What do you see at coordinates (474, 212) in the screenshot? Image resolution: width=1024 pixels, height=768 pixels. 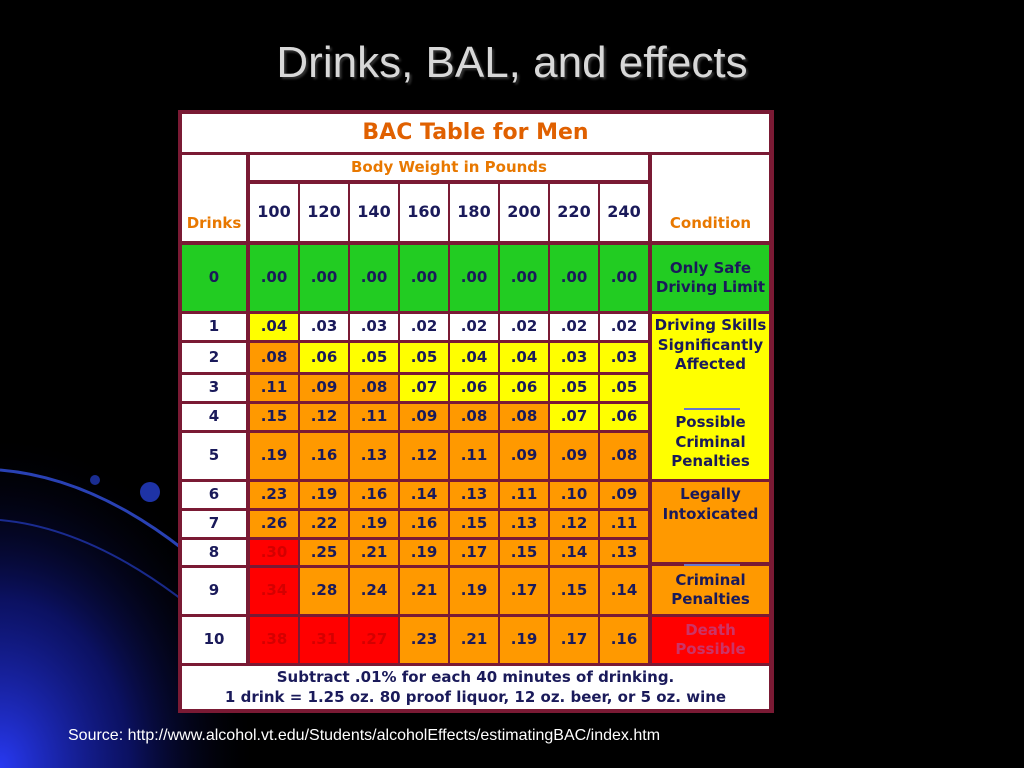 I see `weight-header-180: 180` at bounding box center [474, 212].